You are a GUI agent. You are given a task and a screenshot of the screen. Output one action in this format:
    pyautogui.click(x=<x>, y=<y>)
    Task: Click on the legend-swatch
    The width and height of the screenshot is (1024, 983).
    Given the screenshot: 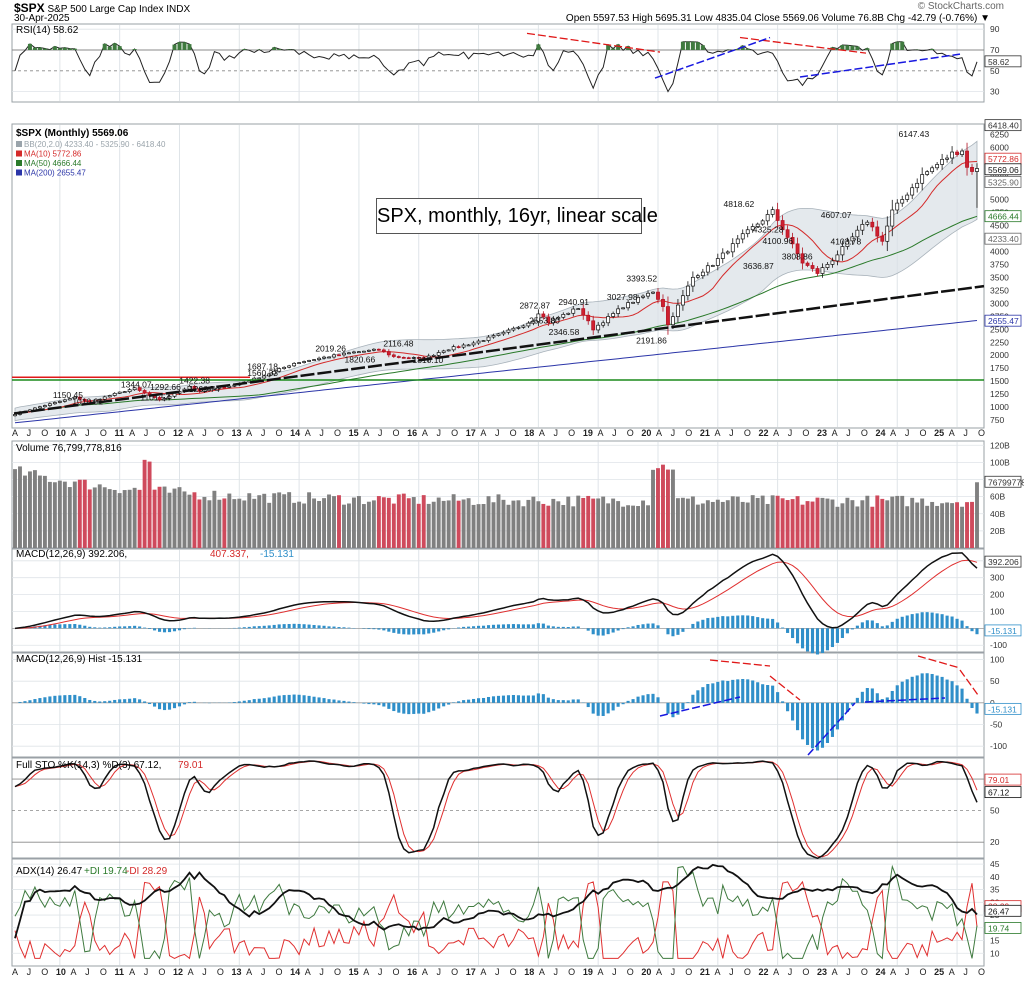 What is the action you would take?
    pyautogui.click(x=19, y=163)
    